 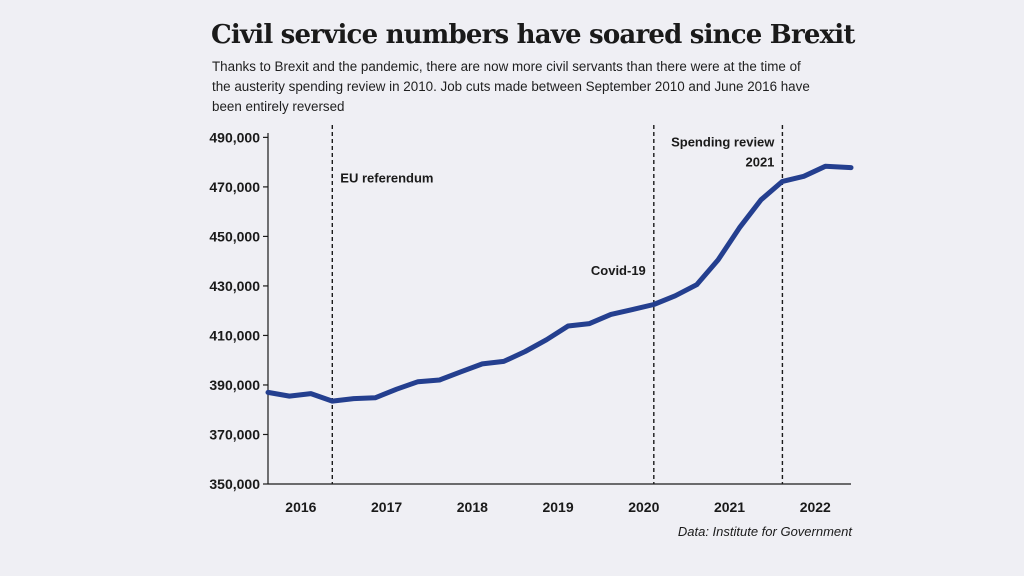 I want to click on annotation-label: Spending review, so click(x=723, y=141).